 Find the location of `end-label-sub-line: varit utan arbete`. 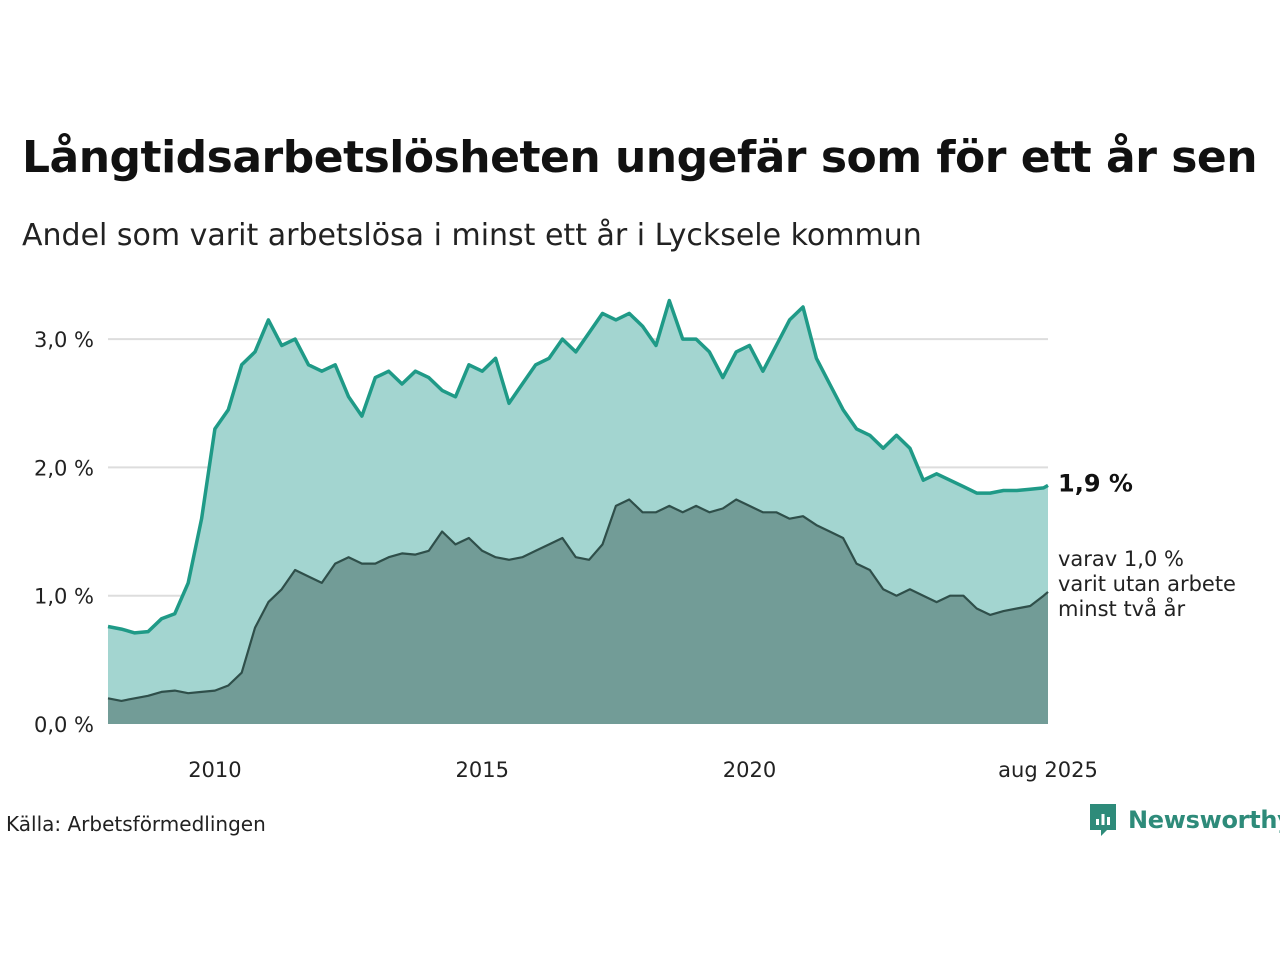

end-label-sub-line: varit utan arbete is located at coordinates (1147, 584).